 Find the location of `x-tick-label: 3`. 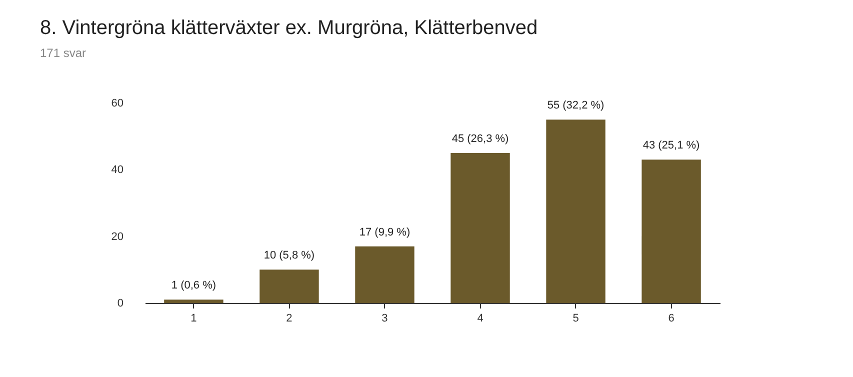

x-tick-label: 3 is located at coordinates (385, 318).